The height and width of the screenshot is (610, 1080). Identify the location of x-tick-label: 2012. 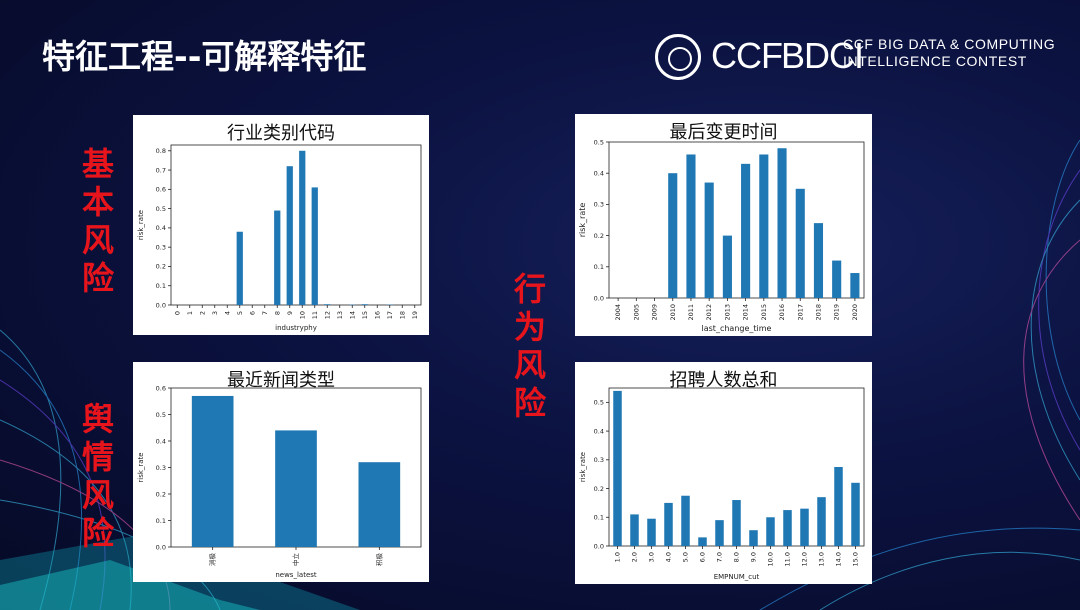
(709, 312).